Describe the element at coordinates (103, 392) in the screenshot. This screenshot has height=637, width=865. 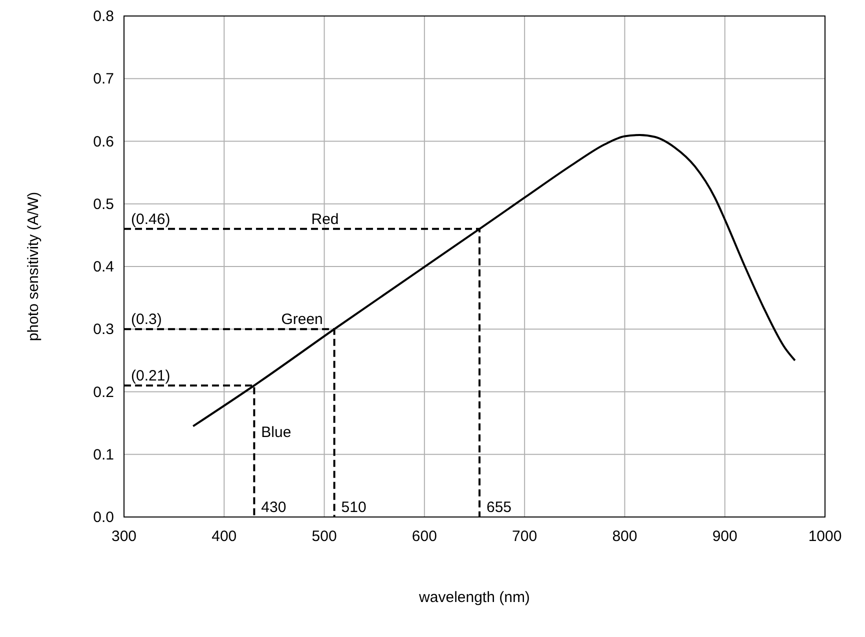
I see `y-tick-label: 0.2` at that location.